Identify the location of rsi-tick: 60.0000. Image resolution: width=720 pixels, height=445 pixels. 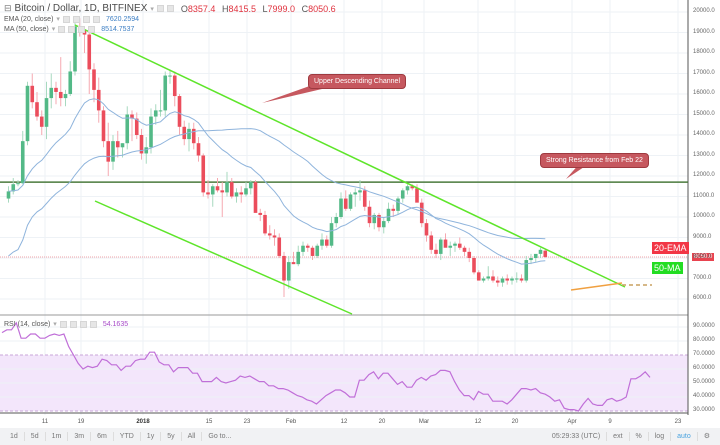
(704, 368).